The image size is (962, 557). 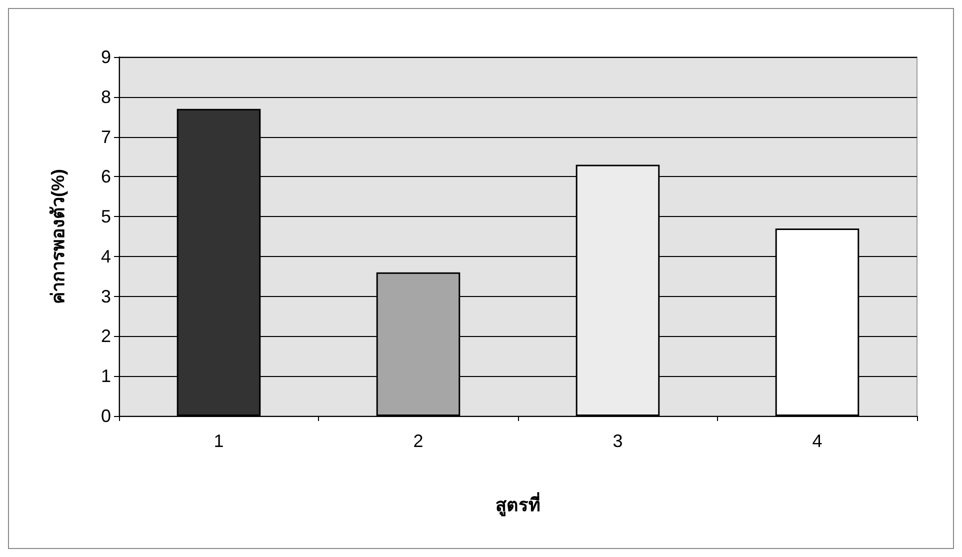 What do you see at coordinates (105, 96) in the screenshot?
I see `y-tick-label: 8` at bounding box center [105, 96].